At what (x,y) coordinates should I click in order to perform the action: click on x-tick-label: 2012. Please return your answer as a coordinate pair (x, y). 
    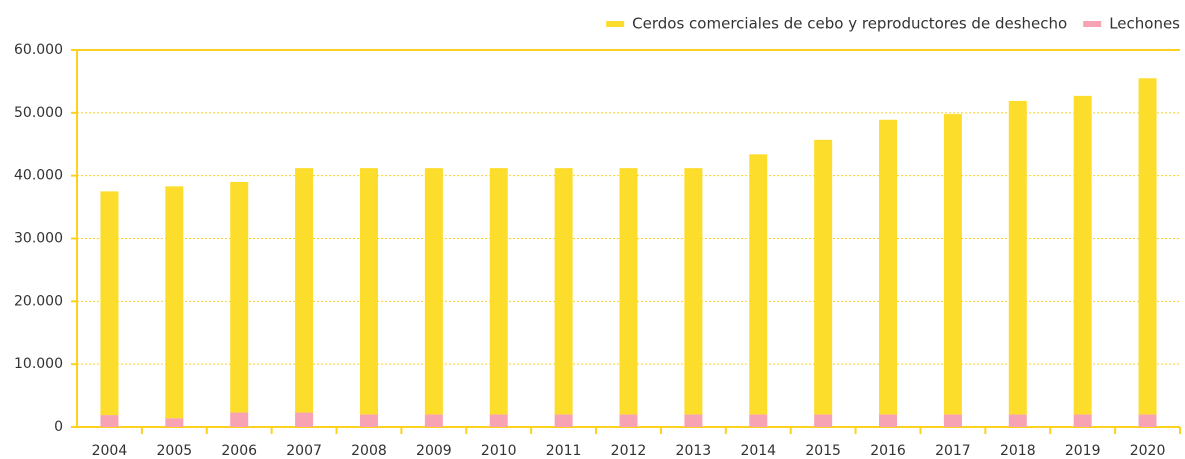
    Looking at the image, I should click on (629, 451).